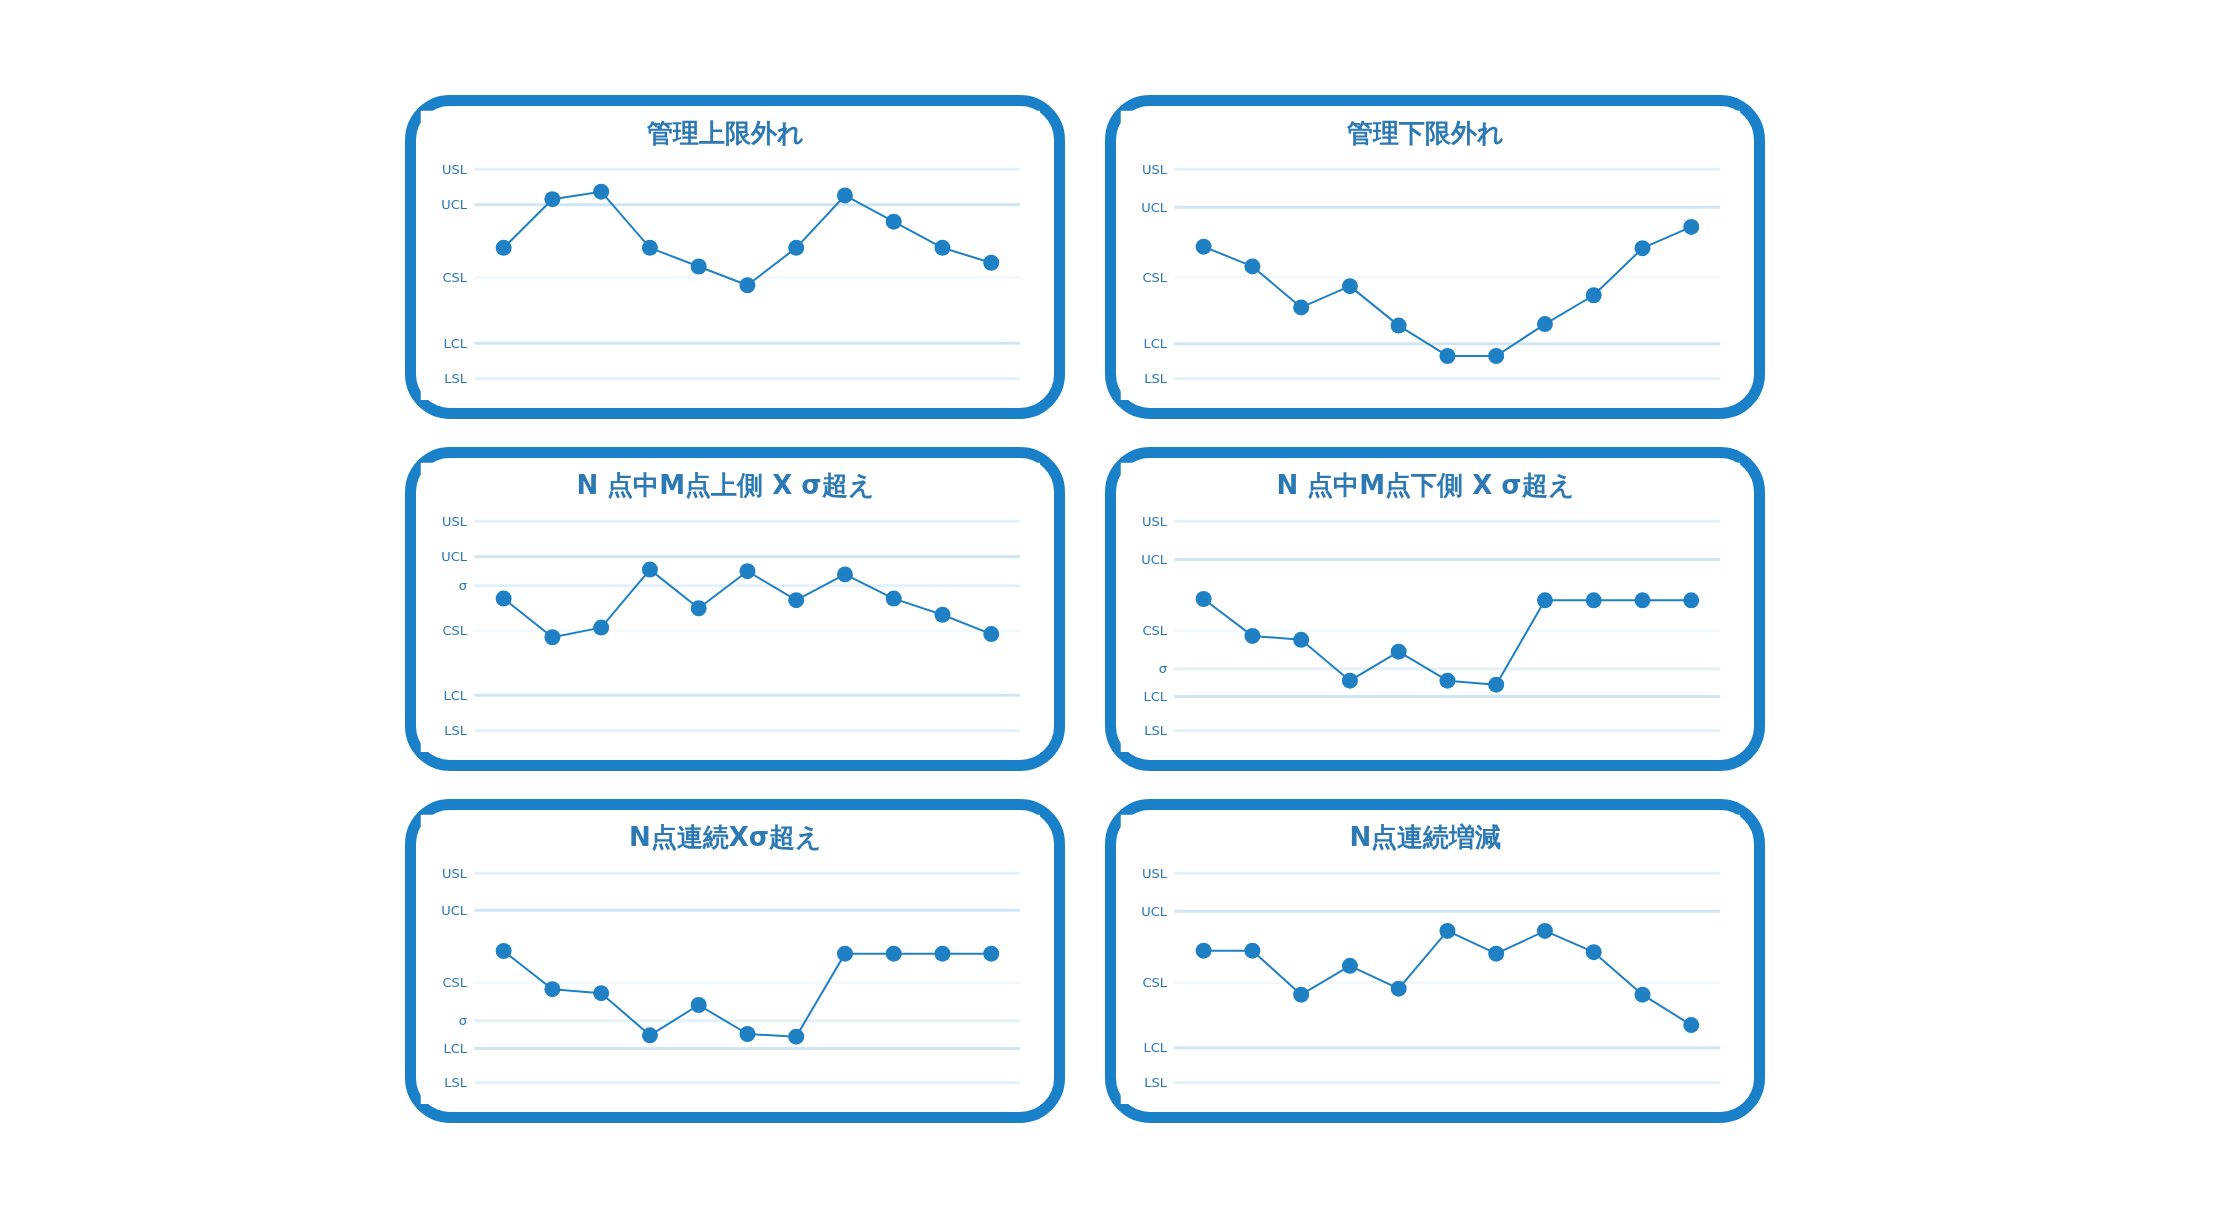 This screenshot has width=2227, height=1232. What do you see at coordinates (1425, 132) in the screenshot?
I see `chart-title: 管理下限外れ` at bounding box center [1425, 132].